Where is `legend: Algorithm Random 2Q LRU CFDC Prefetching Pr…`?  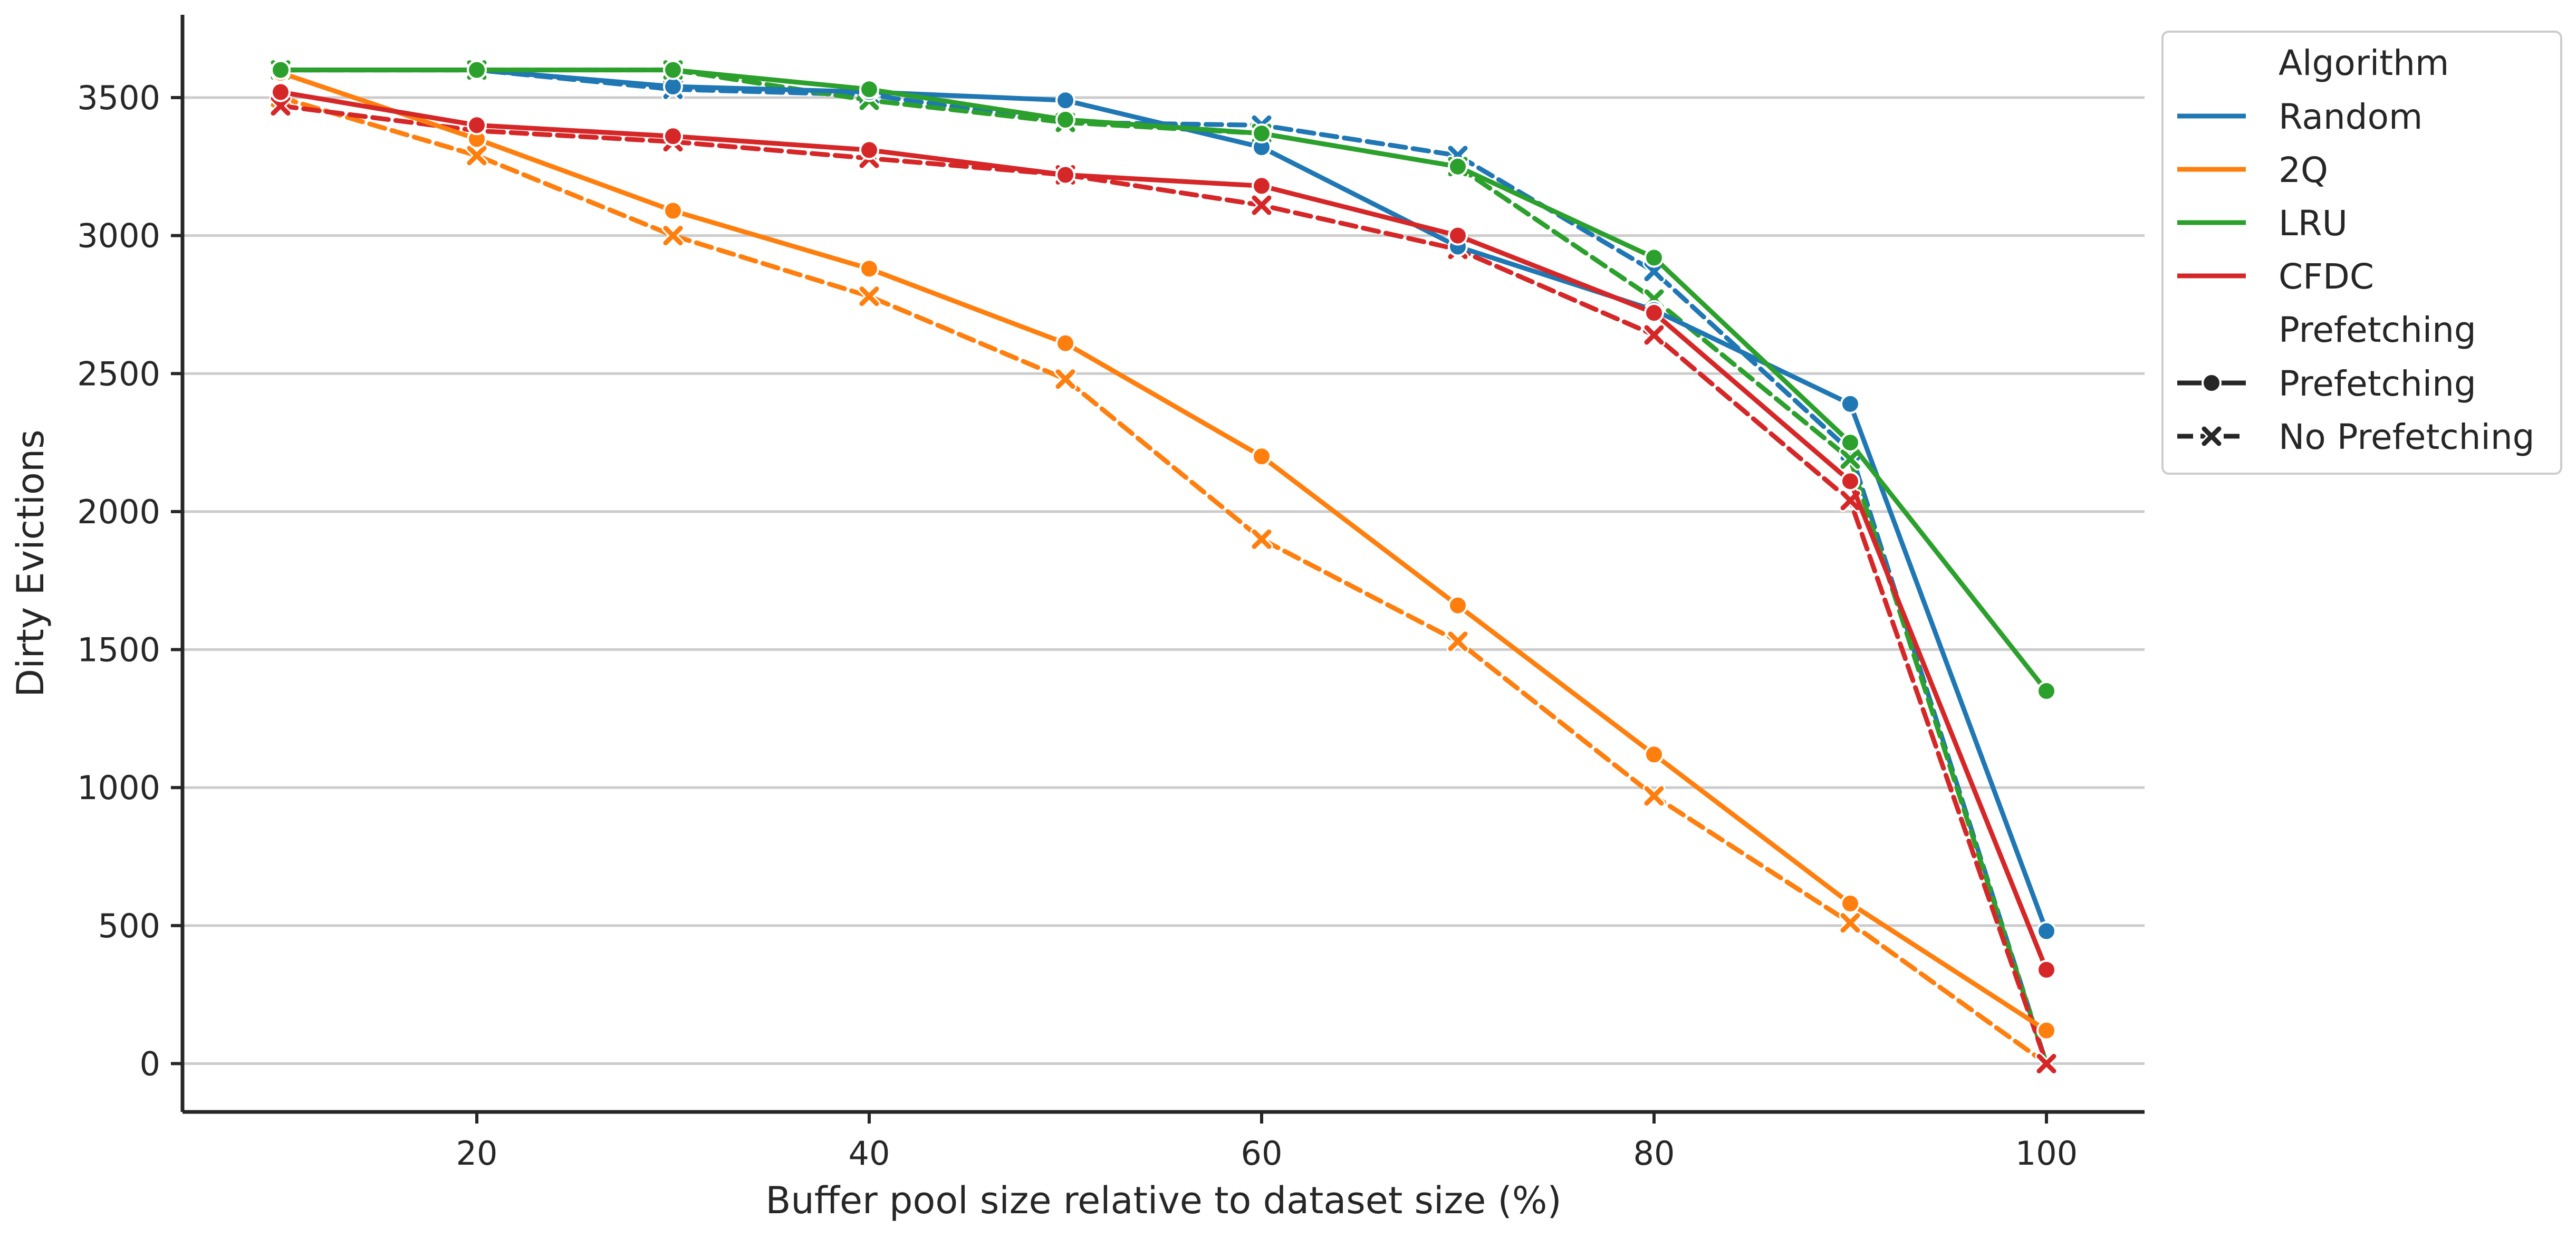
legend: Algorithm Random 2Q LRU CFDC Prefetching Pr… is located at coordinates (2362, 253).